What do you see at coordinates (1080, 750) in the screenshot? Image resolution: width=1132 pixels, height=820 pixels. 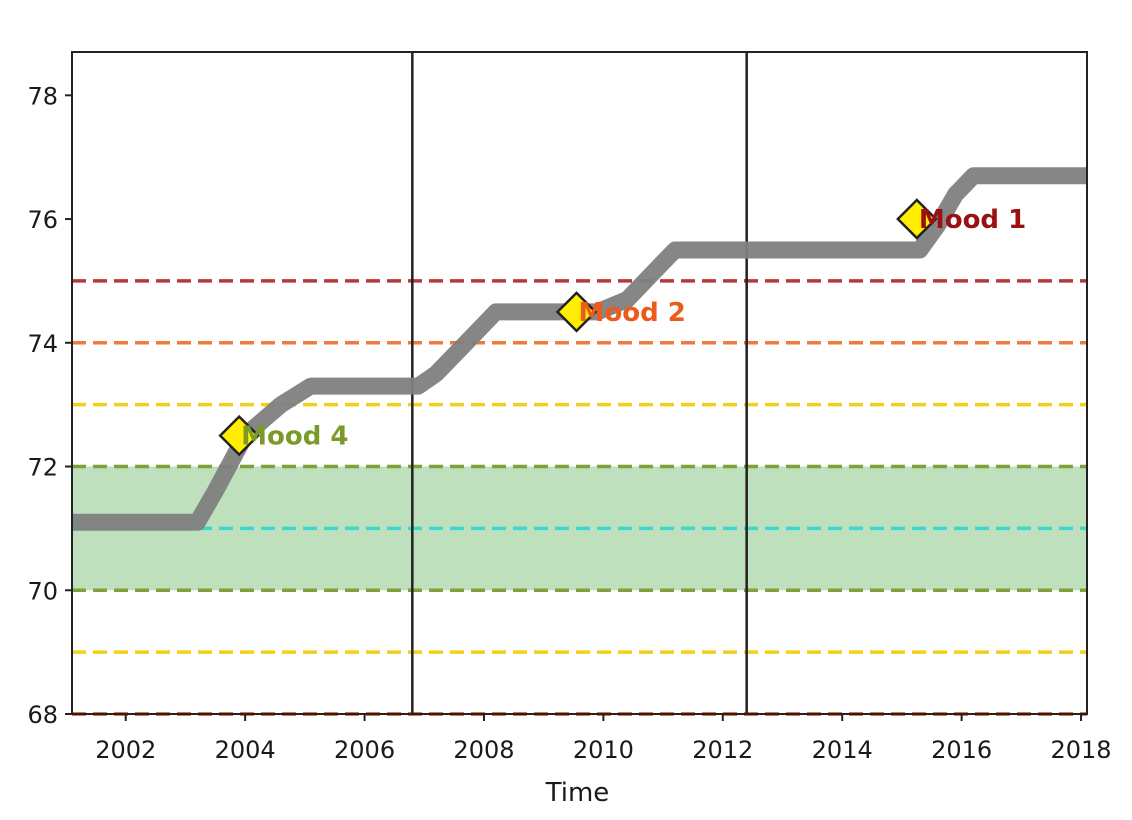 I see `x-tick-label: 2018` at bounding box center [1080, 750].